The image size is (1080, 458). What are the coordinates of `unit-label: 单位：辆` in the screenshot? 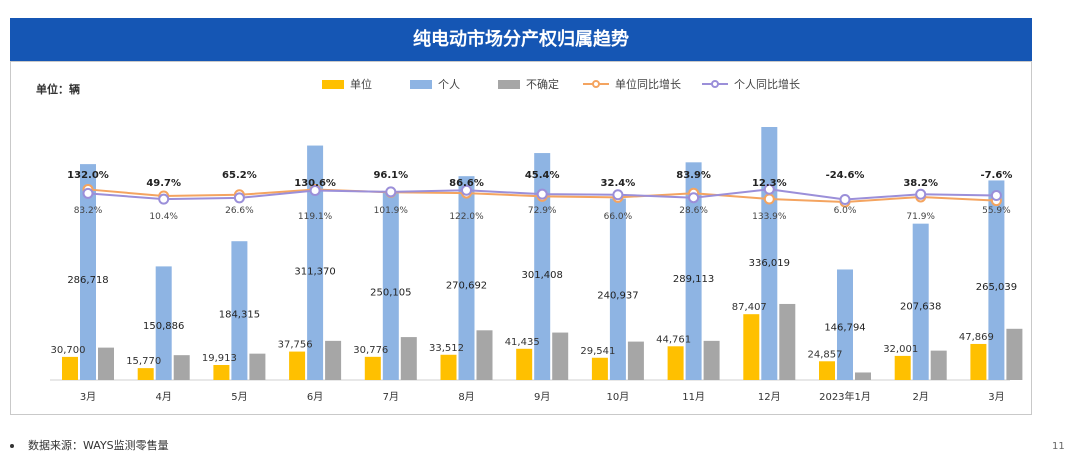 It's located at (58, 89).